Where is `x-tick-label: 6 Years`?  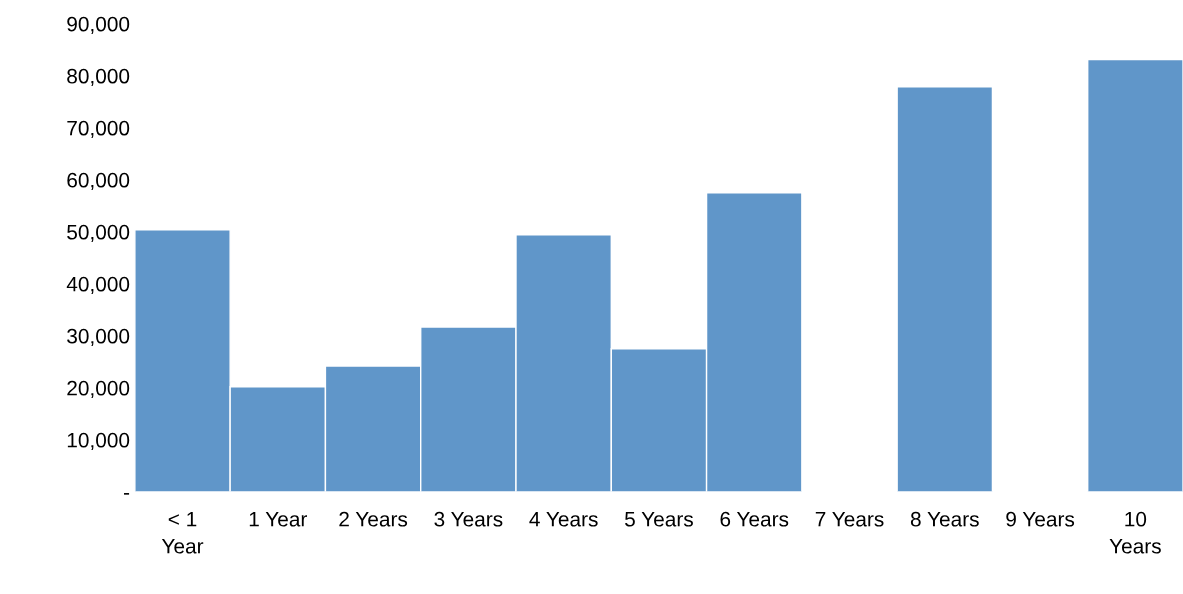 x-tick-label: 6 Years is located at coordinates (754, 519).